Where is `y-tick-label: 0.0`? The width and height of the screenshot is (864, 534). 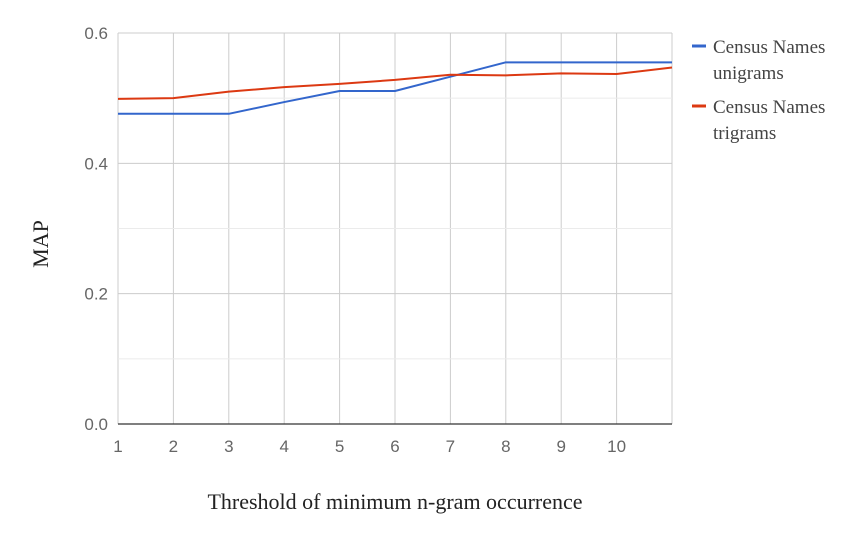
y-tick-label: 0.0 is located at coordinates (96, 424).